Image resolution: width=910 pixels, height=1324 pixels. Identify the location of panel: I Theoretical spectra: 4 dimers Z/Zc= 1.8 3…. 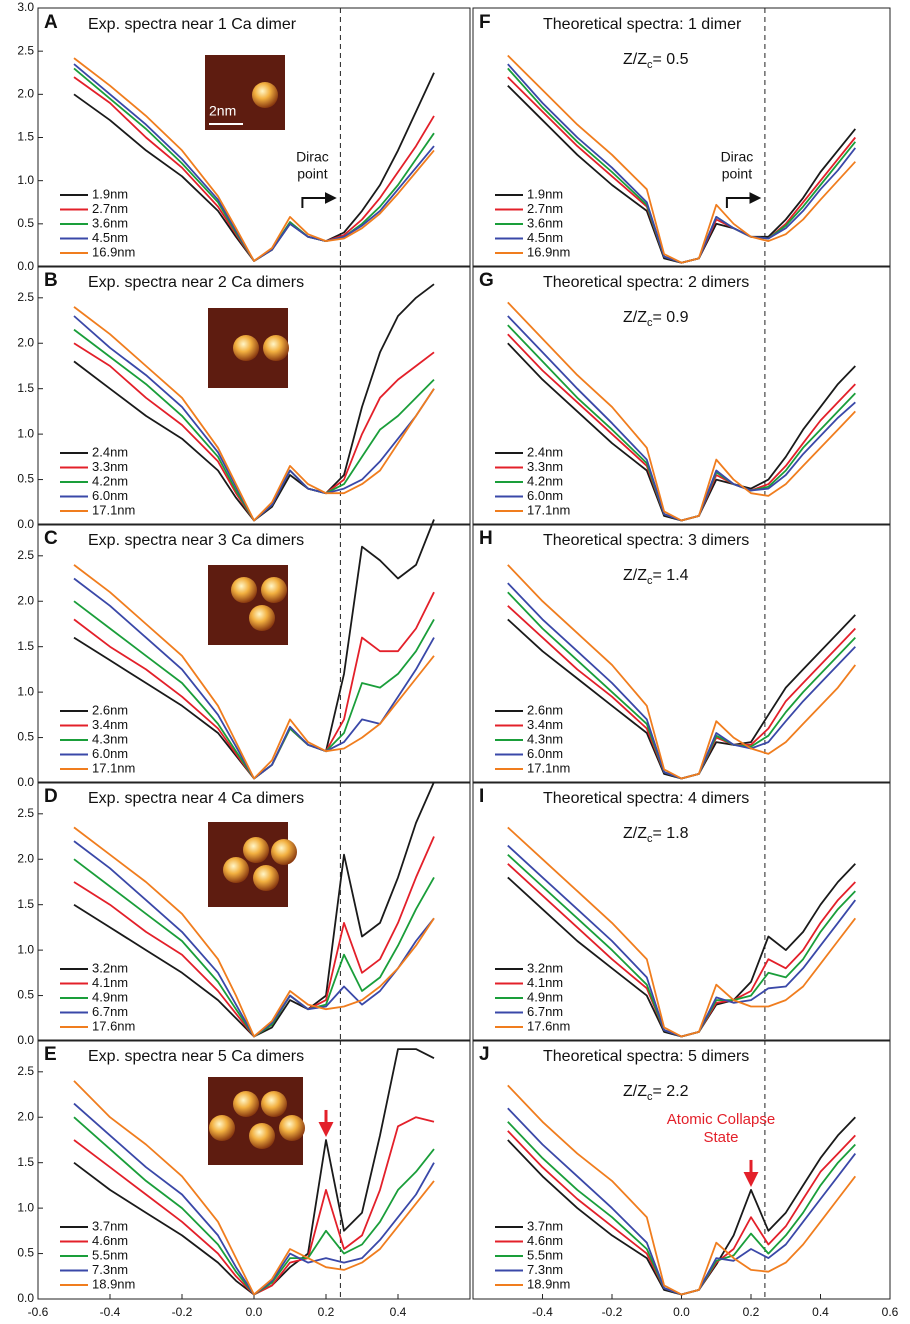
(681, 911).